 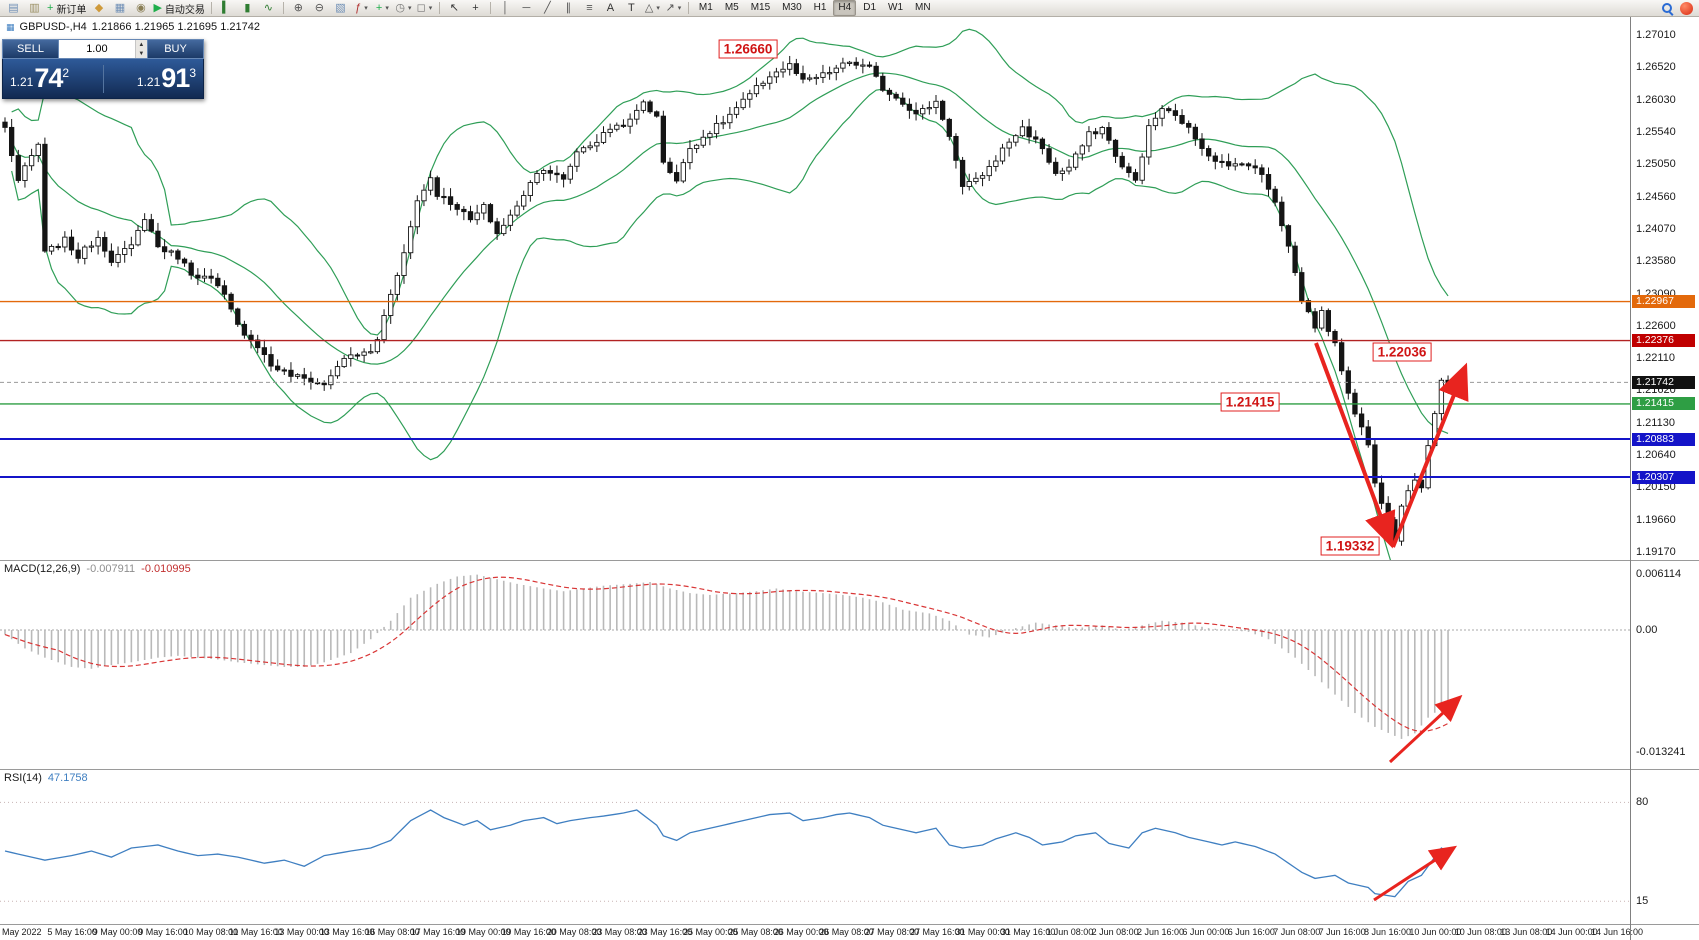 What do you see at coordinates (39, 78) in the screenshot?
I see `sell-price: 1.21 74 2` at bounding box center [39, 78].